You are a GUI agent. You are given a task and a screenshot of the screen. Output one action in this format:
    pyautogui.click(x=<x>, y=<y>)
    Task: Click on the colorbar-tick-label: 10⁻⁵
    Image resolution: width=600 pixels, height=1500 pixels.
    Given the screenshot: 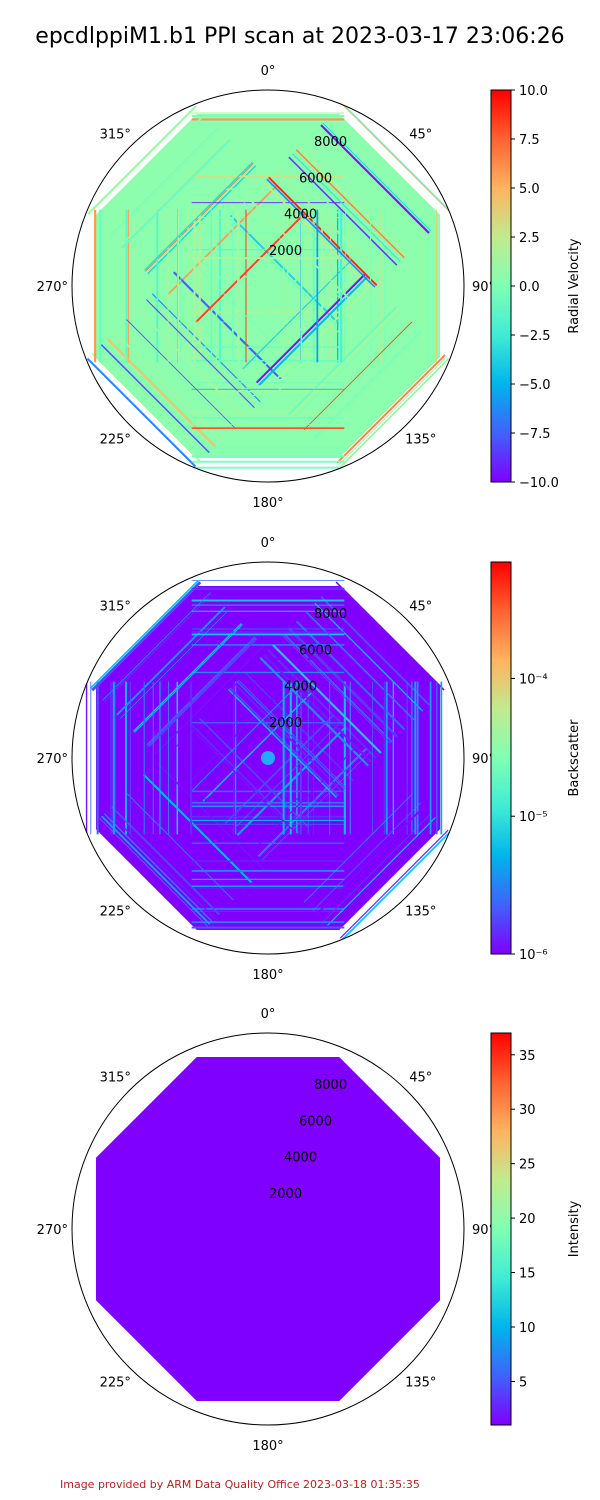 What is the action you would take?
    pyautogui.click(x=533, y=817)
    